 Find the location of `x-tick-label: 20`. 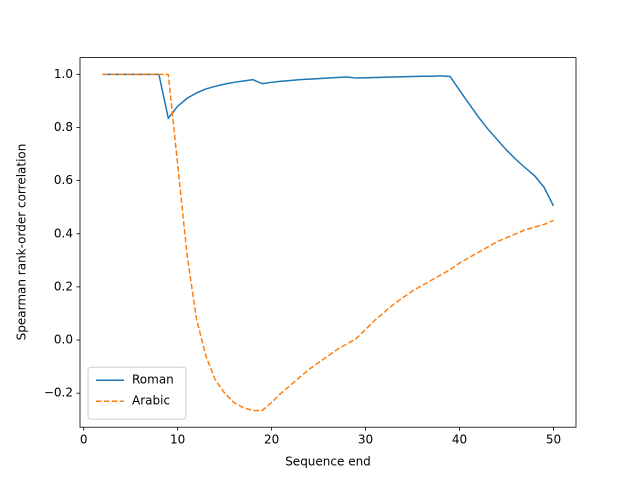

x-tick-label: 20 is located at coordinates (271, 440).